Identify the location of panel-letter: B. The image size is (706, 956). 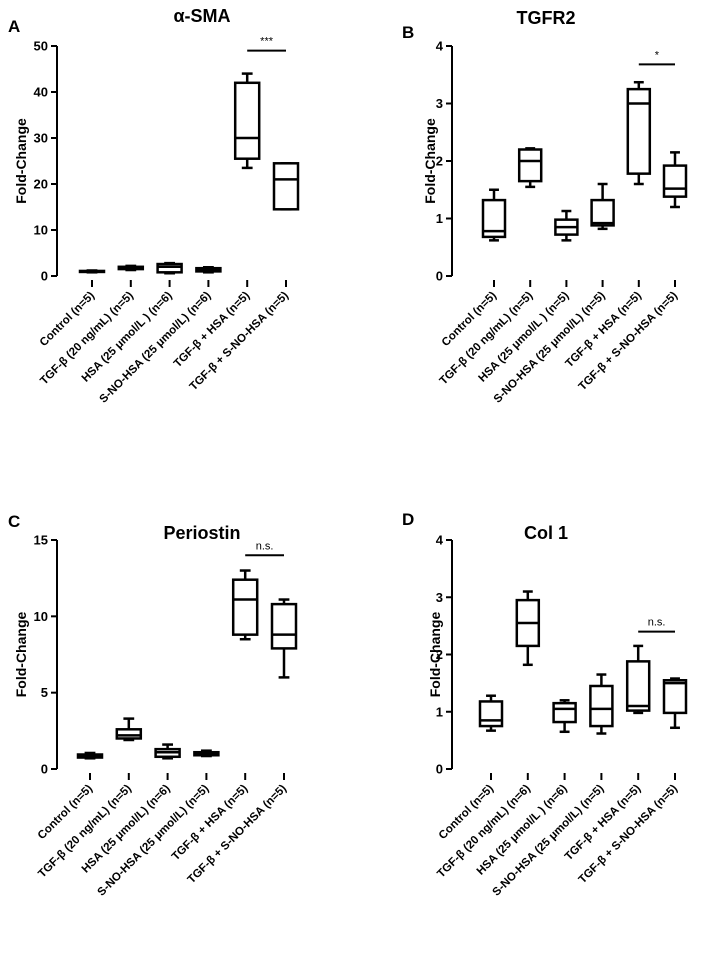
(408, 32).